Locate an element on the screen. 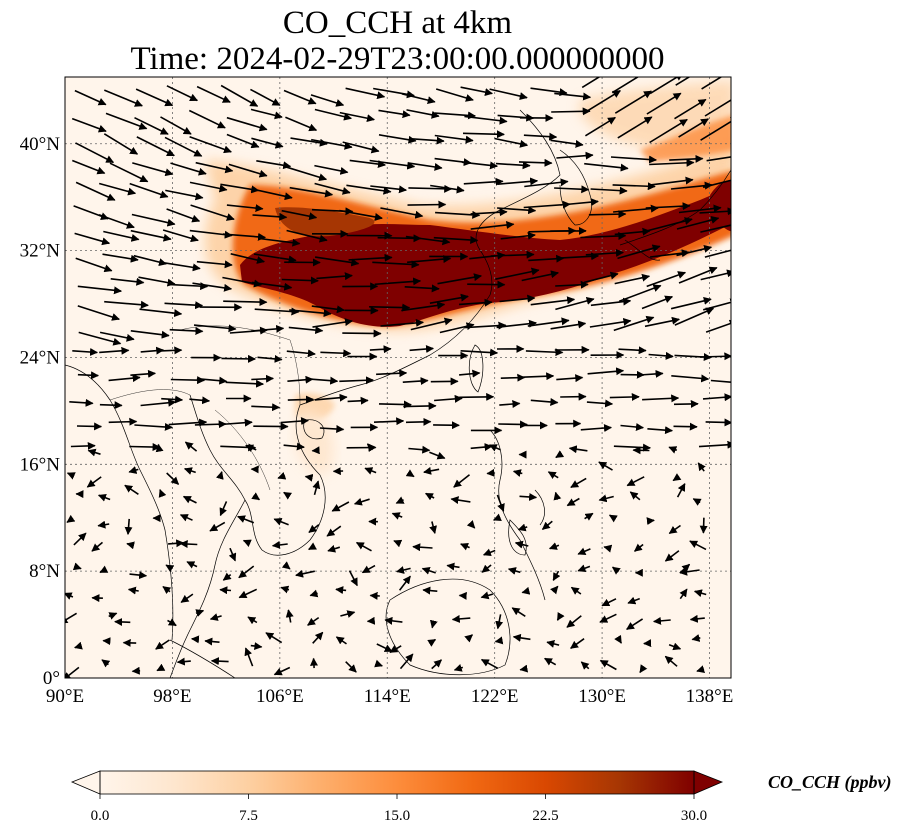  lat-tick-label: 32°N is located at coordinates (40, 251).